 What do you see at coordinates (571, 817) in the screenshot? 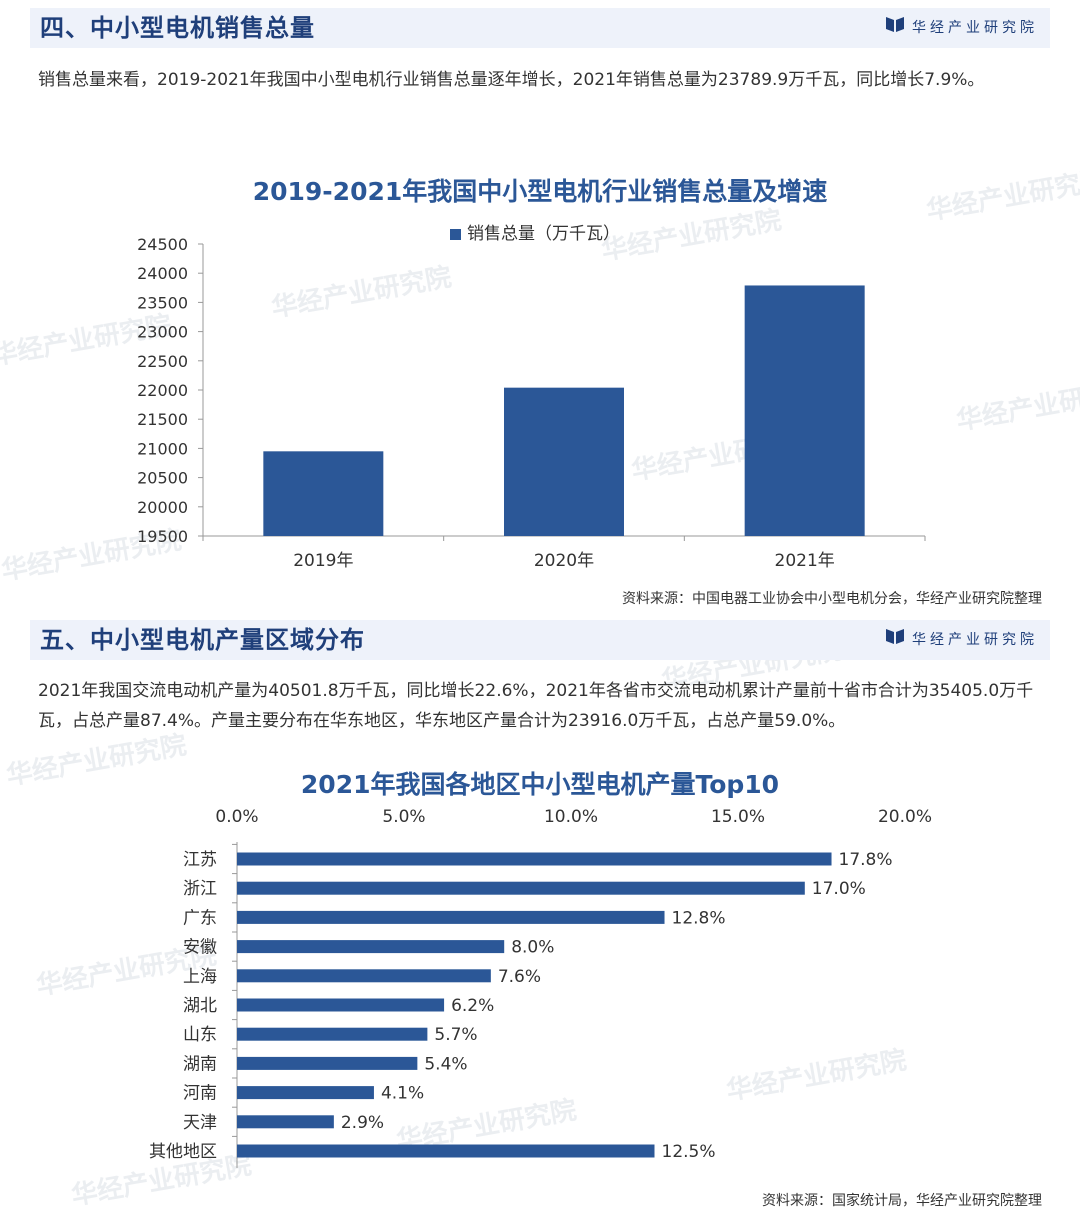
I see `x-tick-label: 10.0%` at bounding box center [571, 817].